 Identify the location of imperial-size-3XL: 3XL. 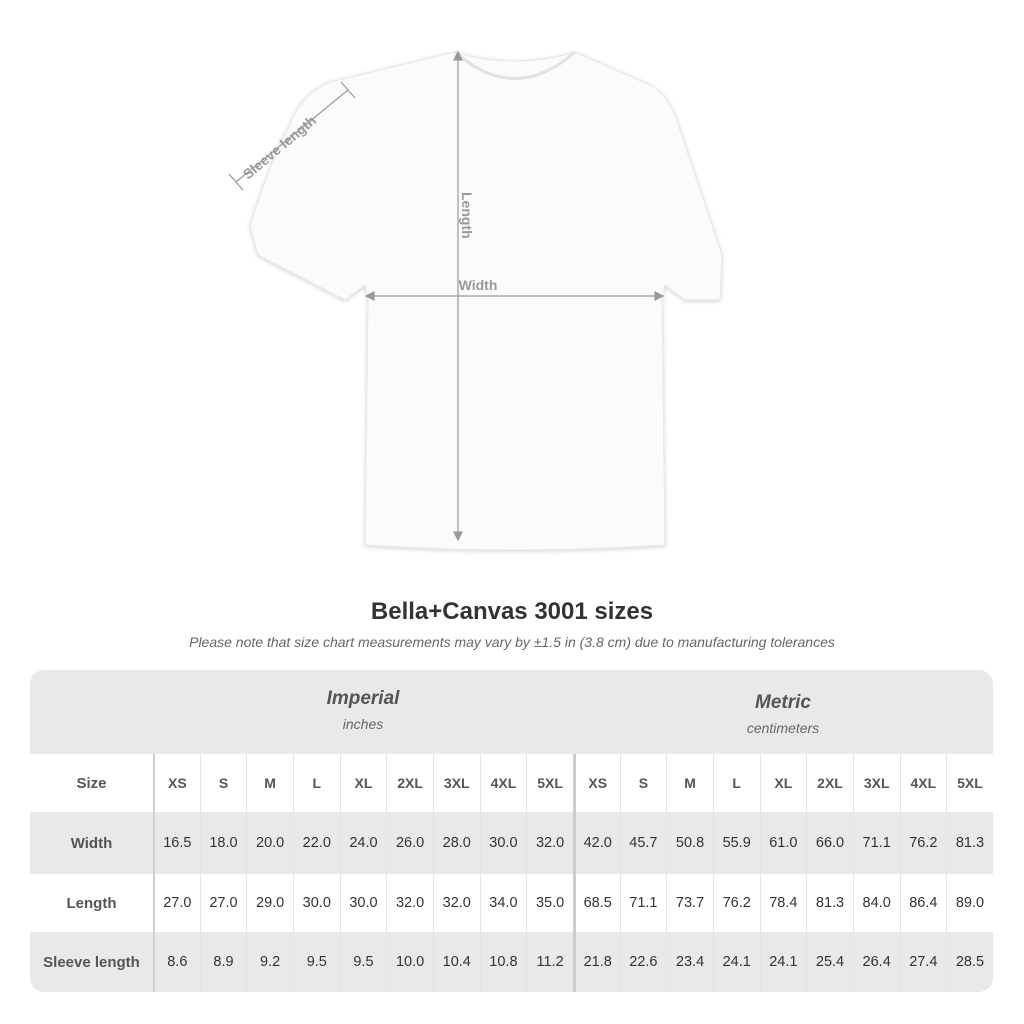
(456, 783).